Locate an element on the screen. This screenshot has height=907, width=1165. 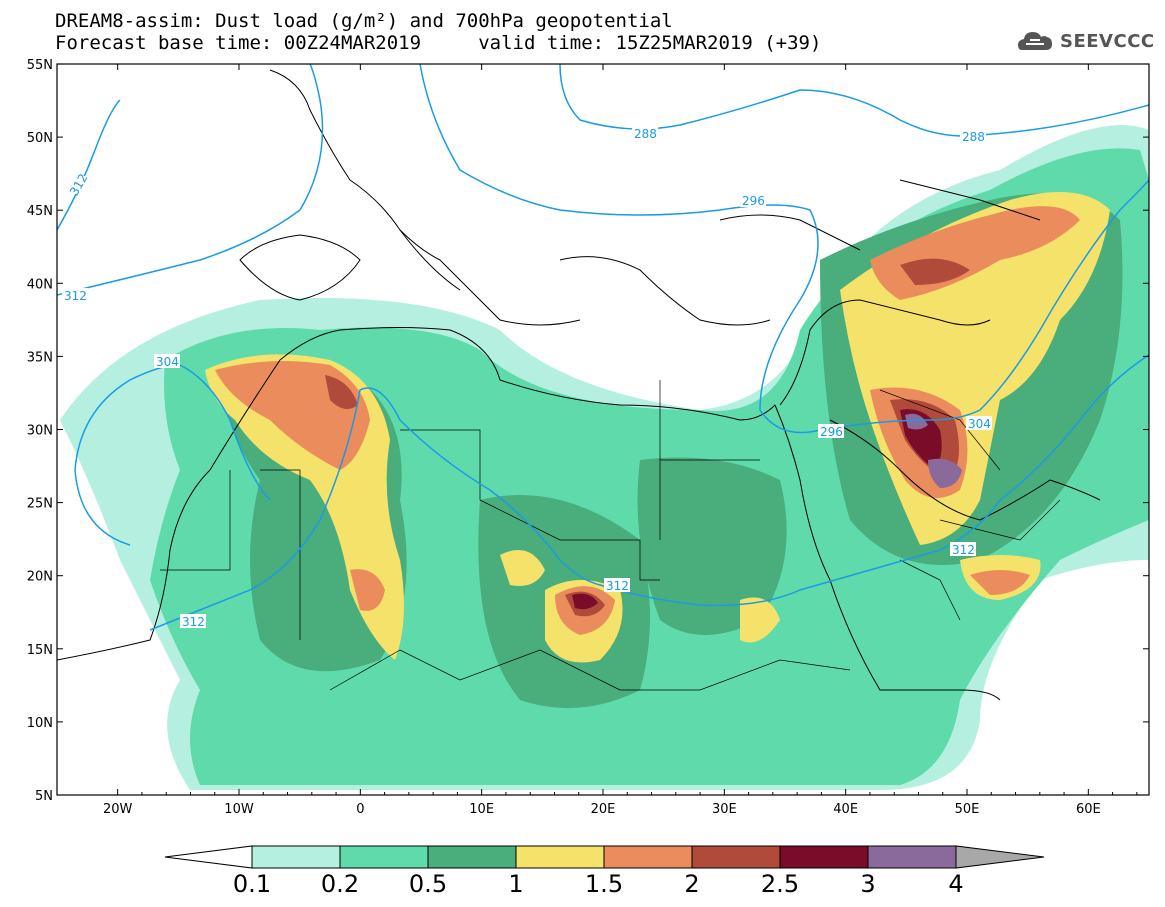
colorbar-level-label: 0.5 is located at coordinates (428, 884).